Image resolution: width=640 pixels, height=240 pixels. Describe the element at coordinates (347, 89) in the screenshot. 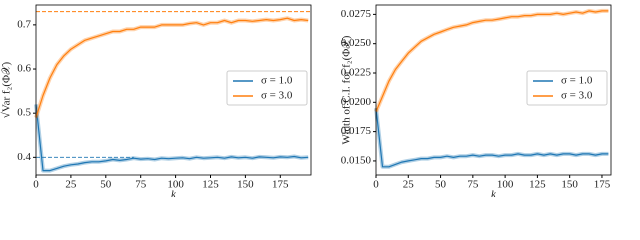

I see `y-axis-label: Width of C.I. for f₂(Φ𝒳)` at that location.